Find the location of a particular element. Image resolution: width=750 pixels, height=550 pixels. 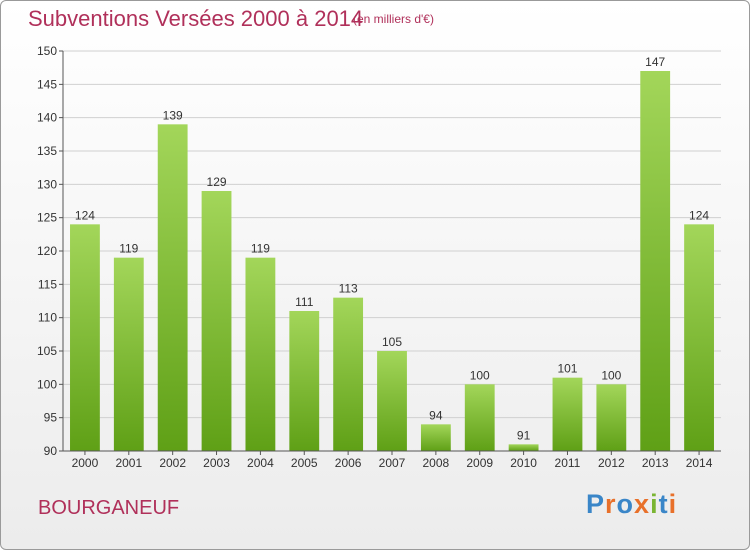

logo-letter: r is located at coordinates (611, 504).